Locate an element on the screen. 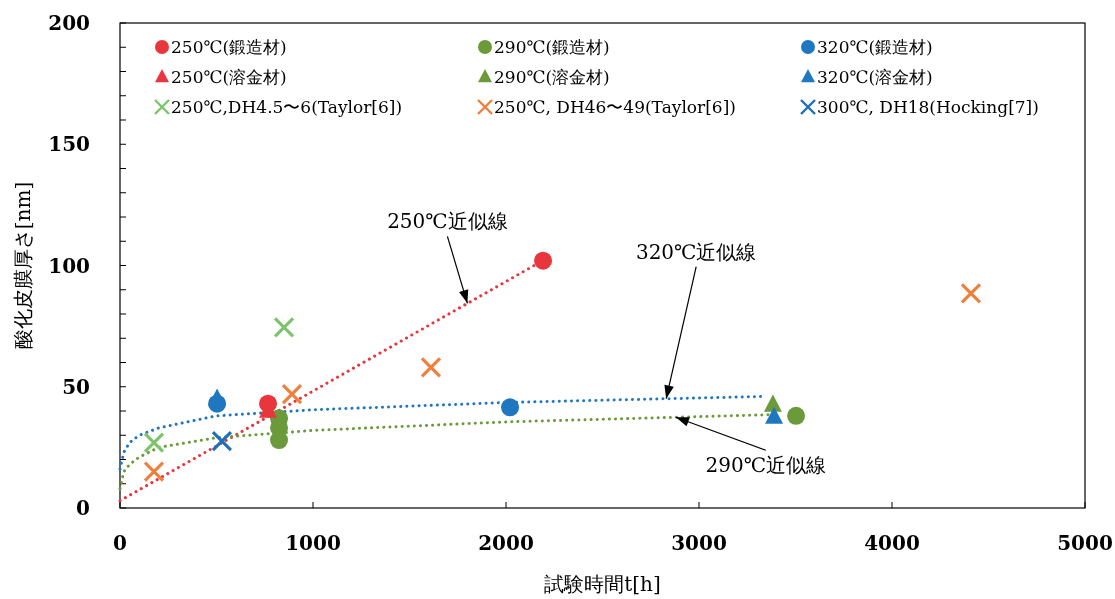  y-tick-label: 200 is located at coordinates (69, 23).